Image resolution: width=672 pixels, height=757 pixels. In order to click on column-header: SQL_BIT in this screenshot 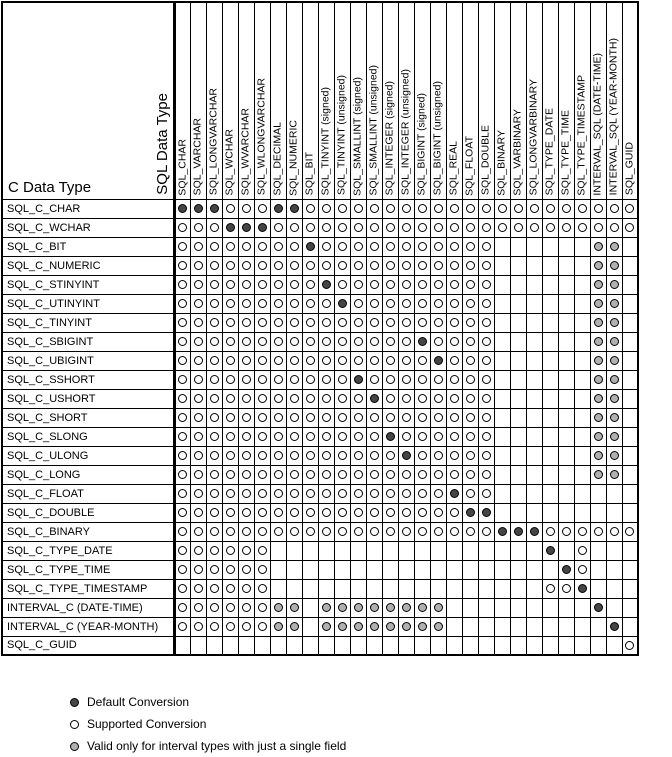, I will do `click(310, 100)`.